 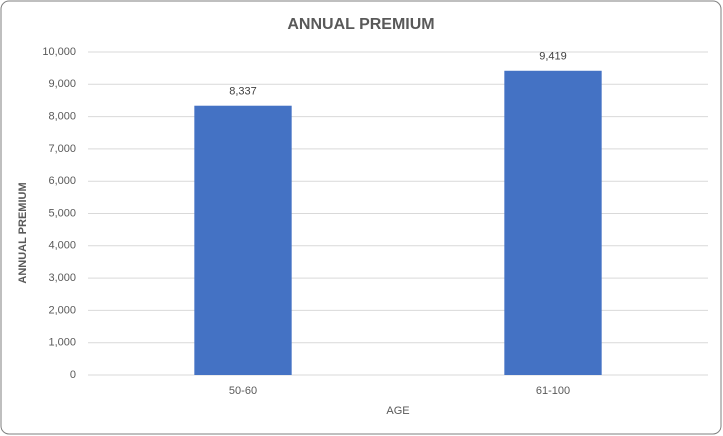 I want to click on y-tick-label: 10,000, so click(x=59, y=52).